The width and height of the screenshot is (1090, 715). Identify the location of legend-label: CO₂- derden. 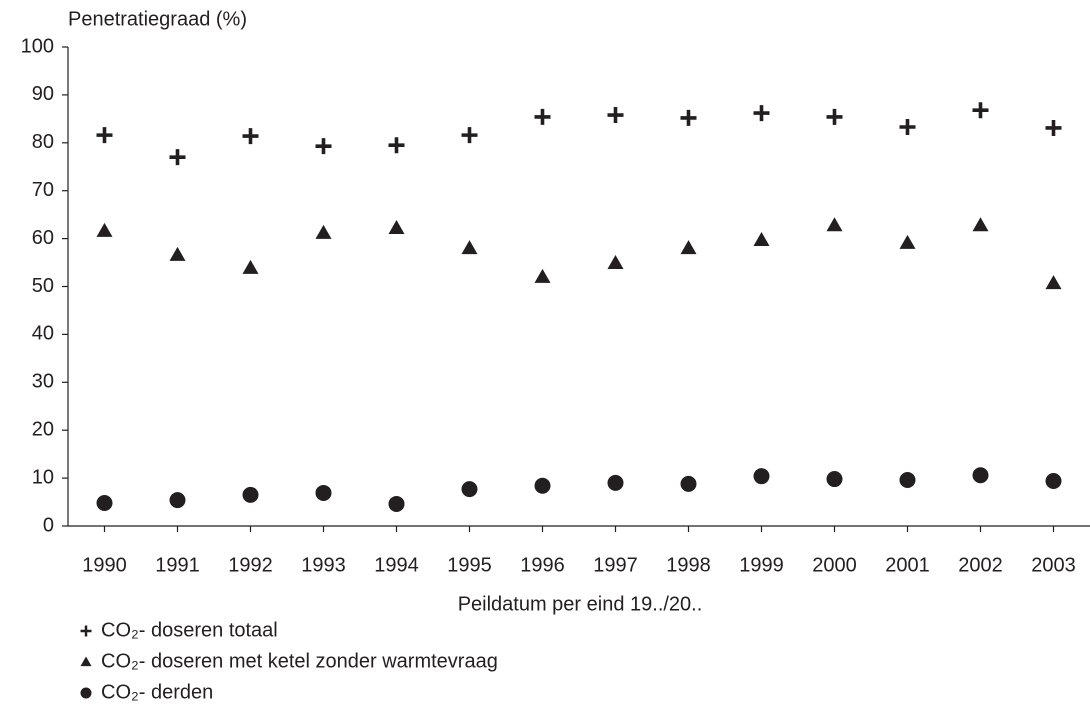
(157, 692).